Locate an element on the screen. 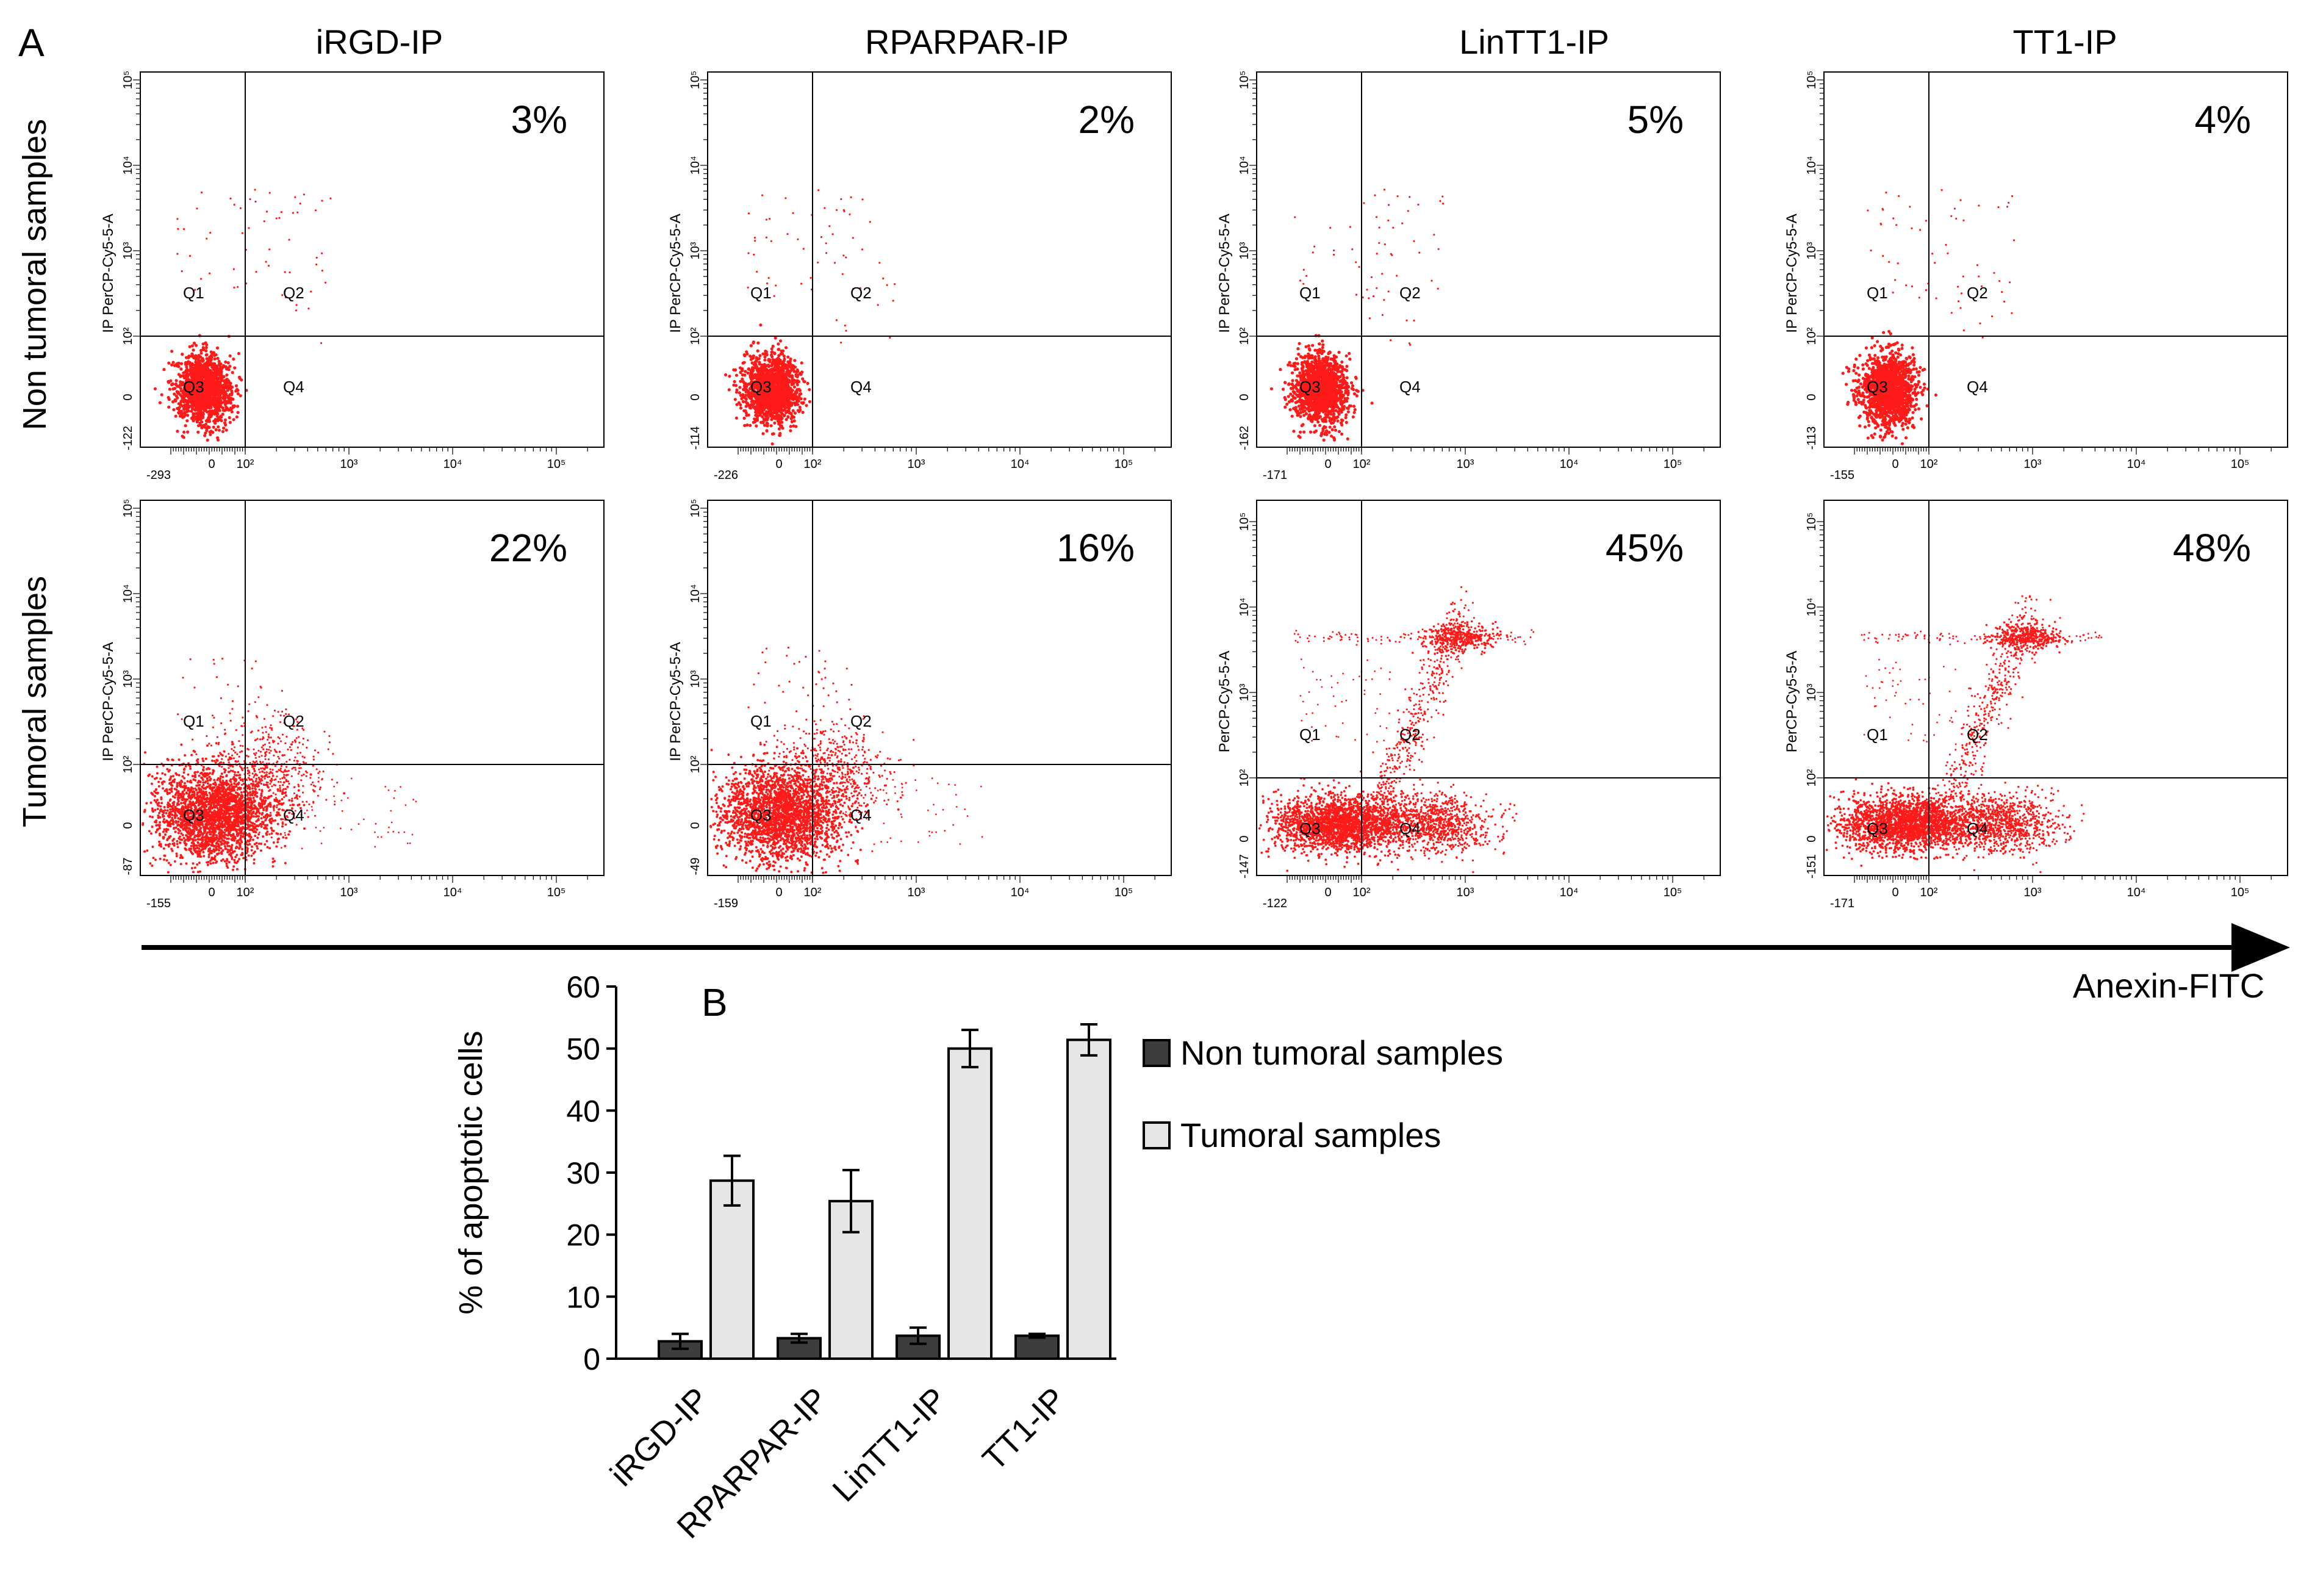 The height and width of the screenshot is (1596, 2301). y-axis-title: % of apoptotic cells is located at coordinates (471, 1172).